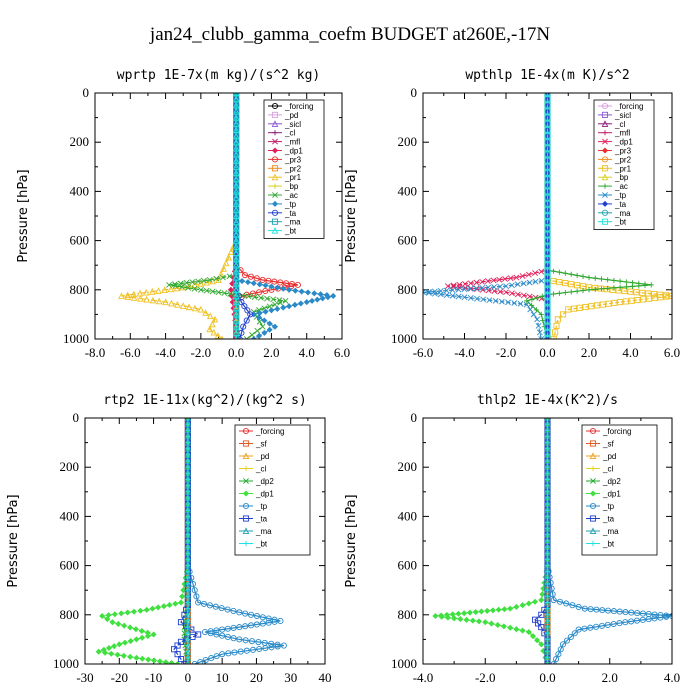 This screenshot has height=700, width=700. What do you see at coordinates (547, 216) in the screenshot?
I see `plot-frame` at bounding box center [547, 216].